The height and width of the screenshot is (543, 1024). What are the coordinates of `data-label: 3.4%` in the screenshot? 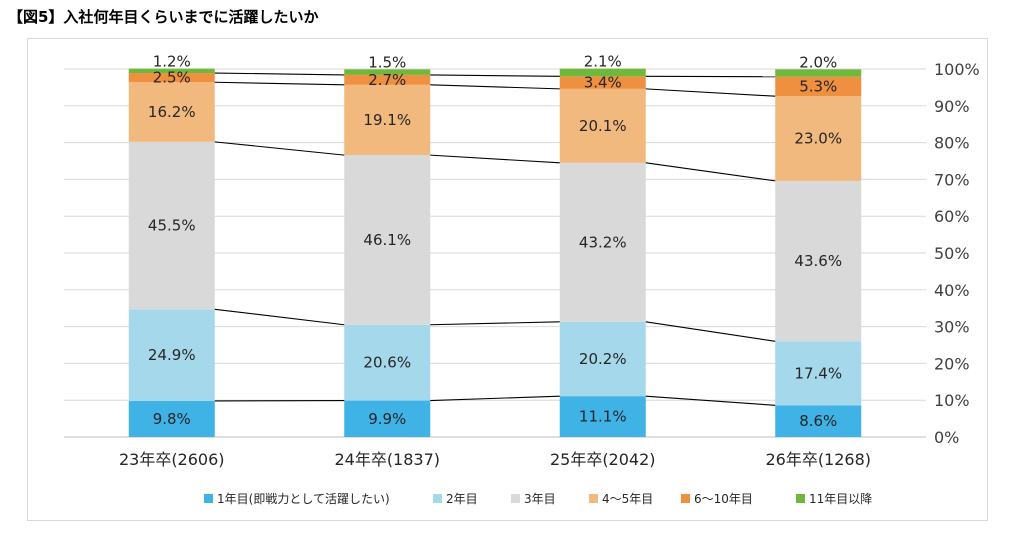 It's located at (603, 83).